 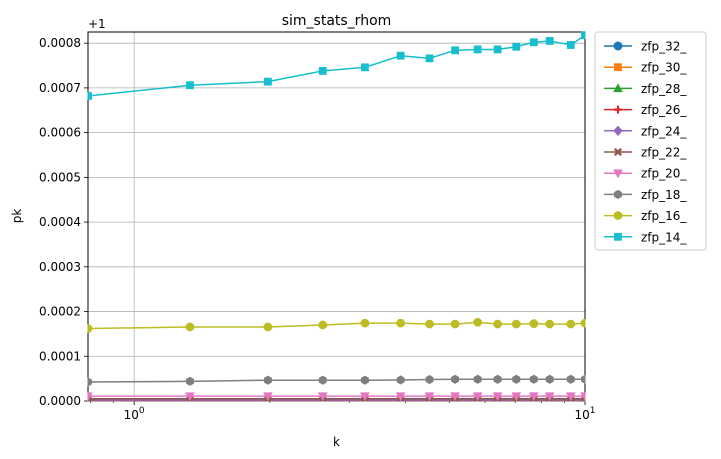 I want to click on x-tick-label: 101, so click(x=584, y=414).